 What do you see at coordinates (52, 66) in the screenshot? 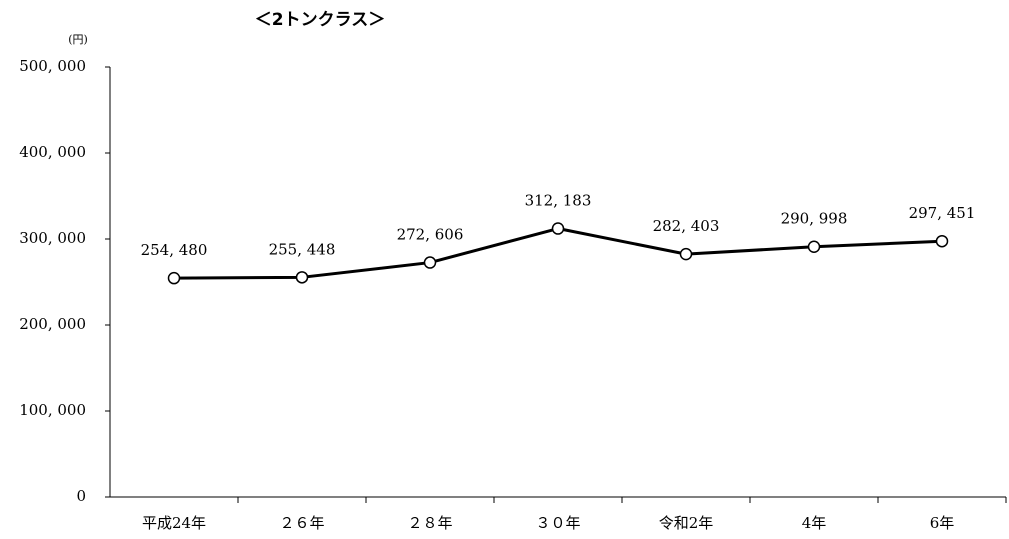
I see `y-tick-label: 500, 000` at bounding box center [52, 66].